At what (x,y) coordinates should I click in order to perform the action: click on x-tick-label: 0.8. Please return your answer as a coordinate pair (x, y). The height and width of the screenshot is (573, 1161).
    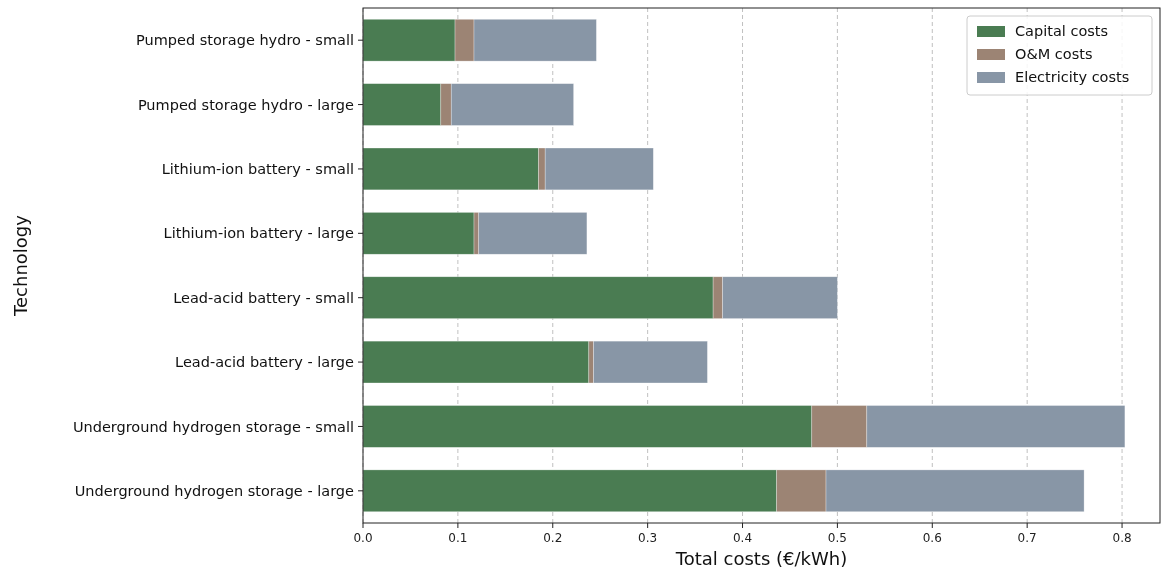
    Looking at the image, I should click on (1122, 538).